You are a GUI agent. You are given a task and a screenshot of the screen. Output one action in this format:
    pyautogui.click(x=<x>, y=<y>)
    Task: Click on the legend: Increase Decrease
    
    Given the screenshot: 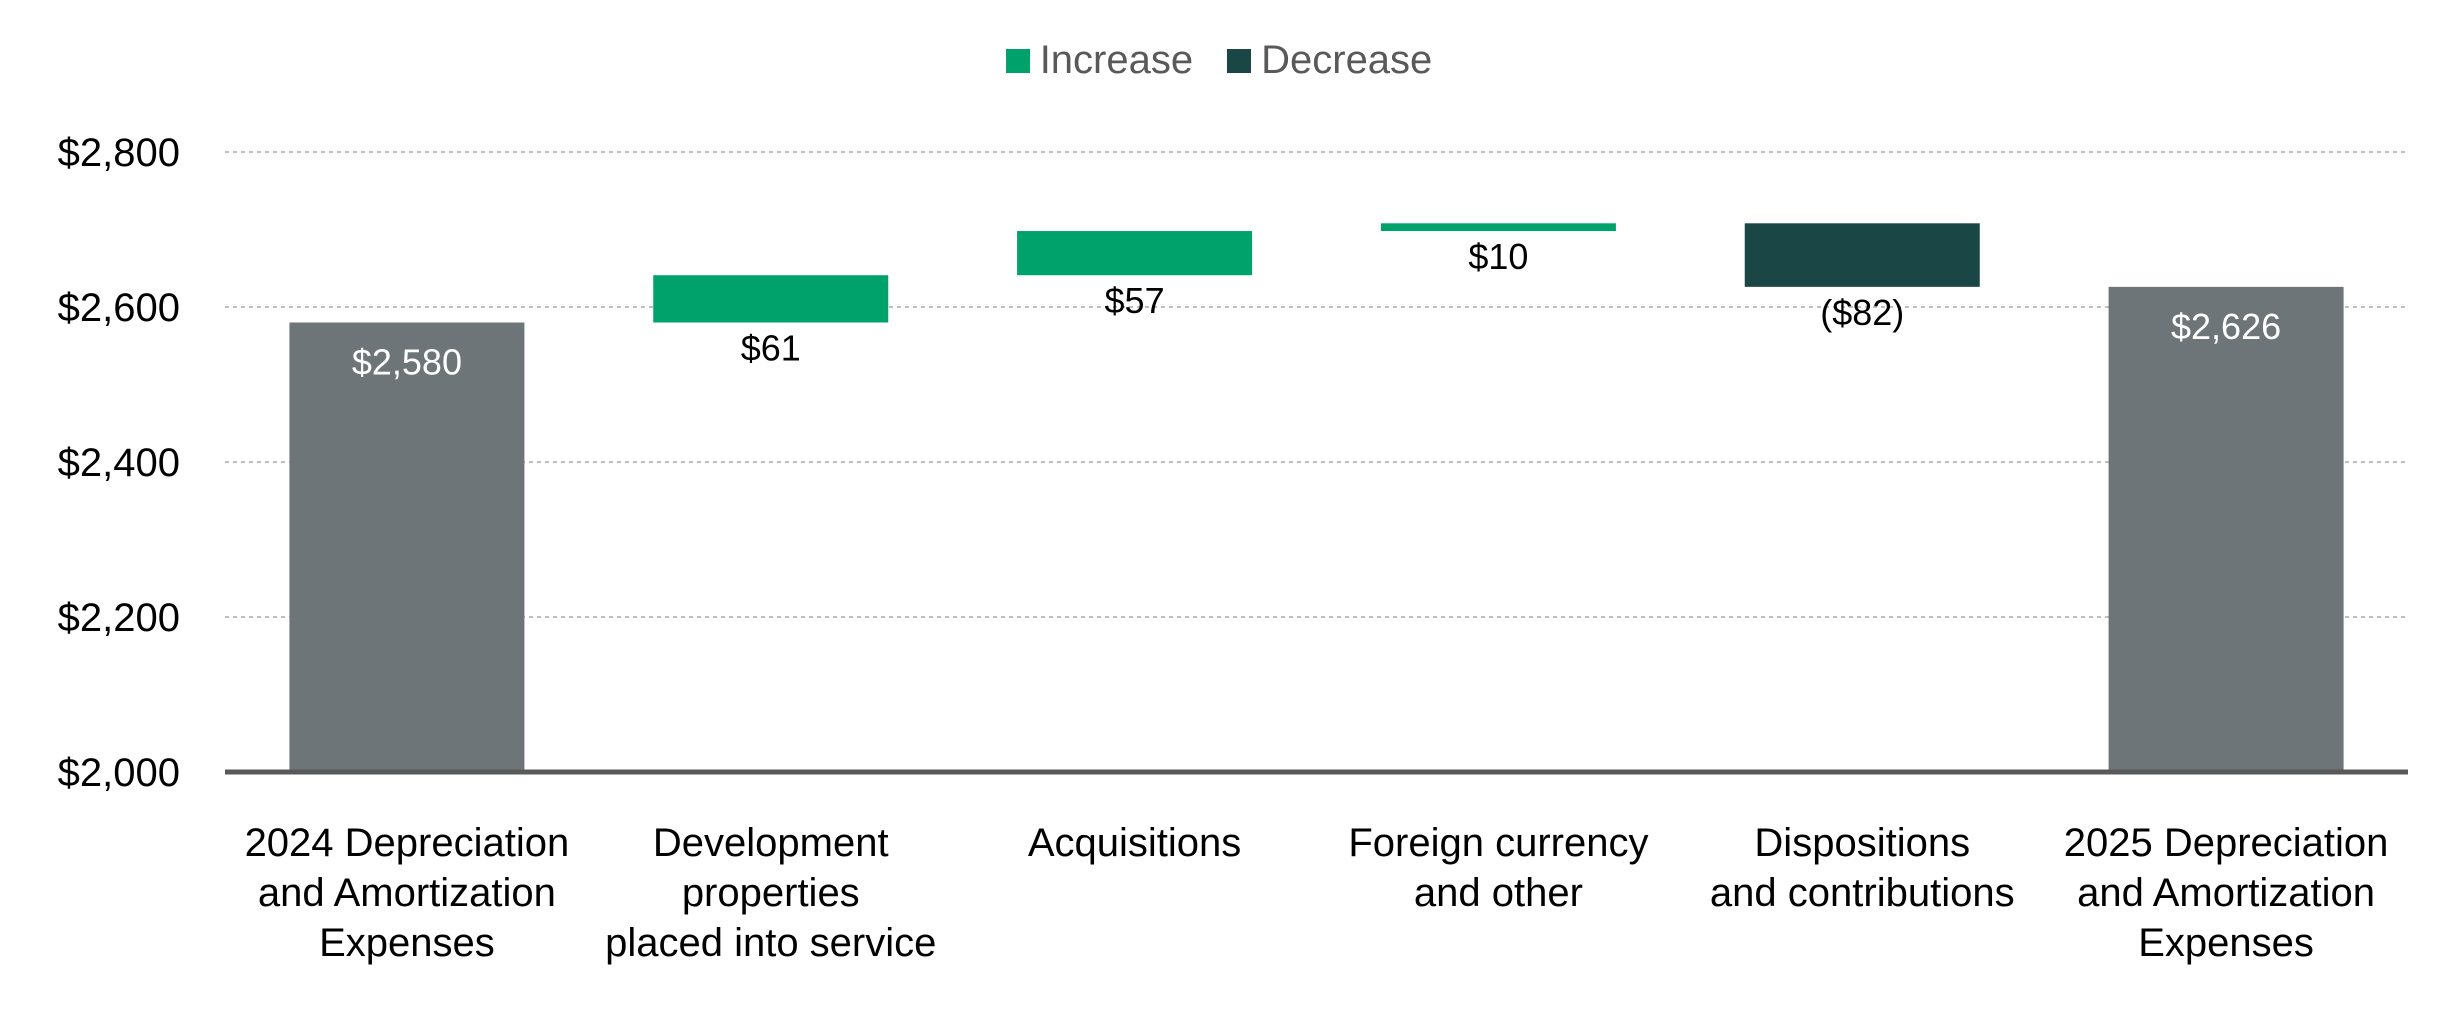 What is the action you would take?
    pyautogui.click(x=1219, y=60)
    